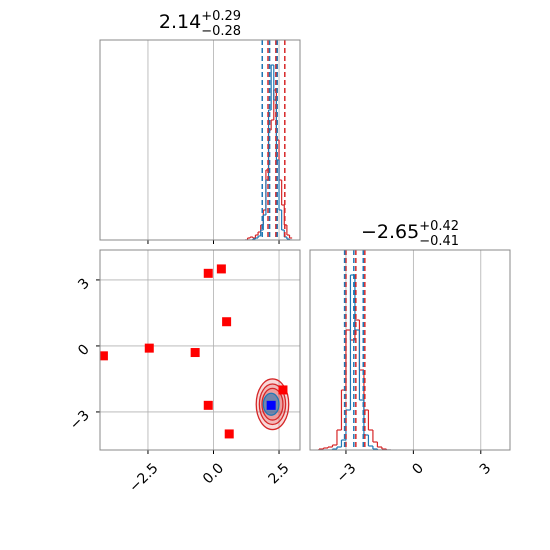 The image size is (550, 550). I want to click on panel-title: 2.14+0.29 −0.28, so click(200, 24).